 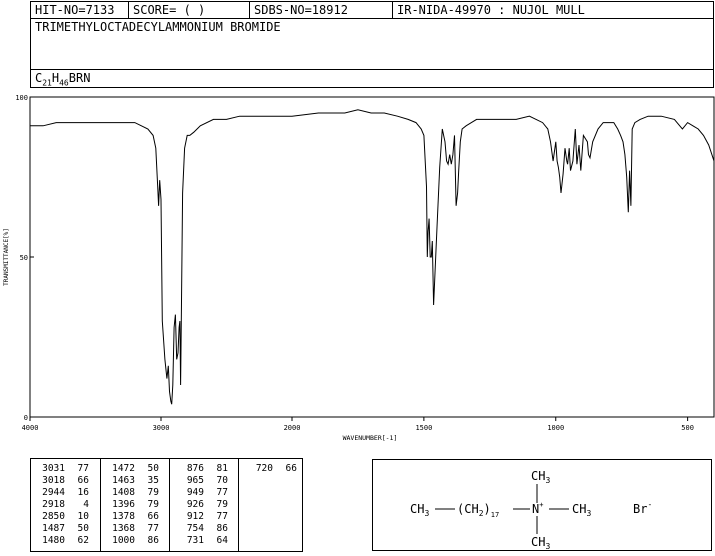 What do you see at coordinates (83, 540) in the screenshot?
I see `peak-transmittance: 62` at bounding box center [83, 540].